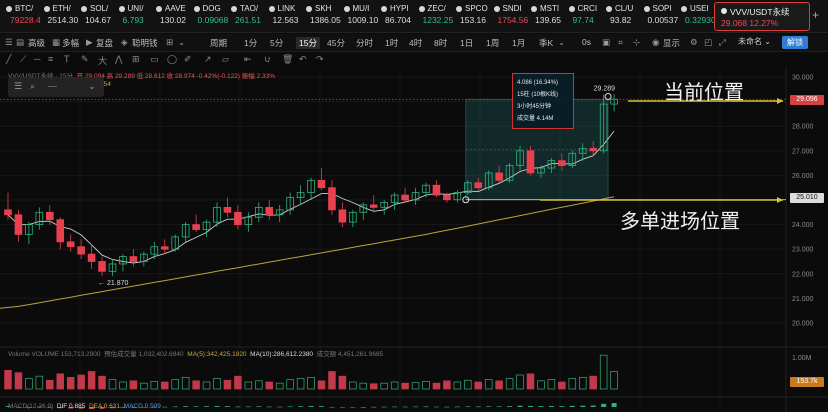 The width and height of the screenshot is (828, 412). I want to click on menu-icon: ☰, so click(18, 86).